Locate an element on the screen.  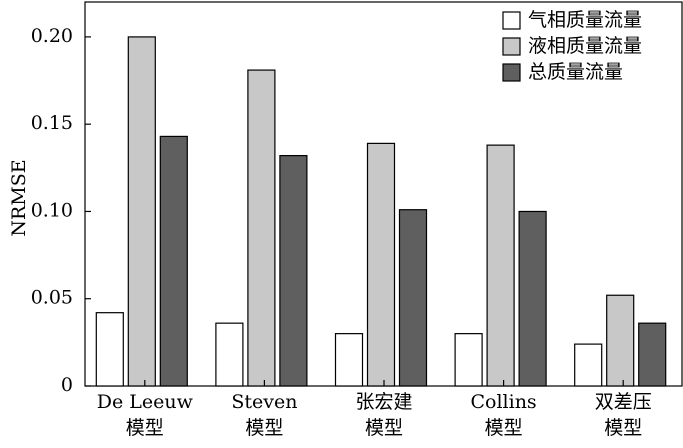
y-tick-label: 0.10 is located at coordinates (52, 210).